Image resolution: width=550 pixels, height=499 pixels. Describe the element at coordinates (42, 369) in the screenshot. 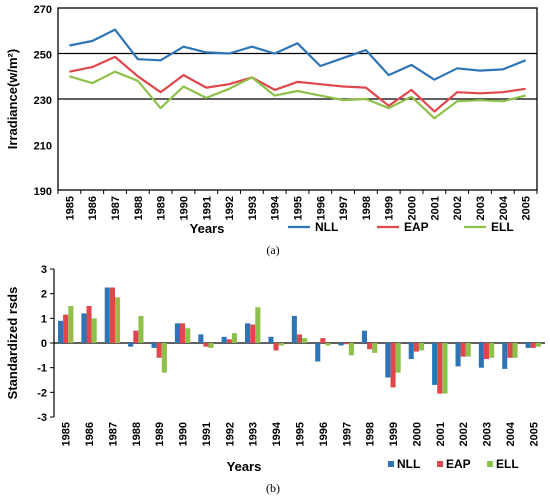

I see `y-tick-label: -1` at that location.